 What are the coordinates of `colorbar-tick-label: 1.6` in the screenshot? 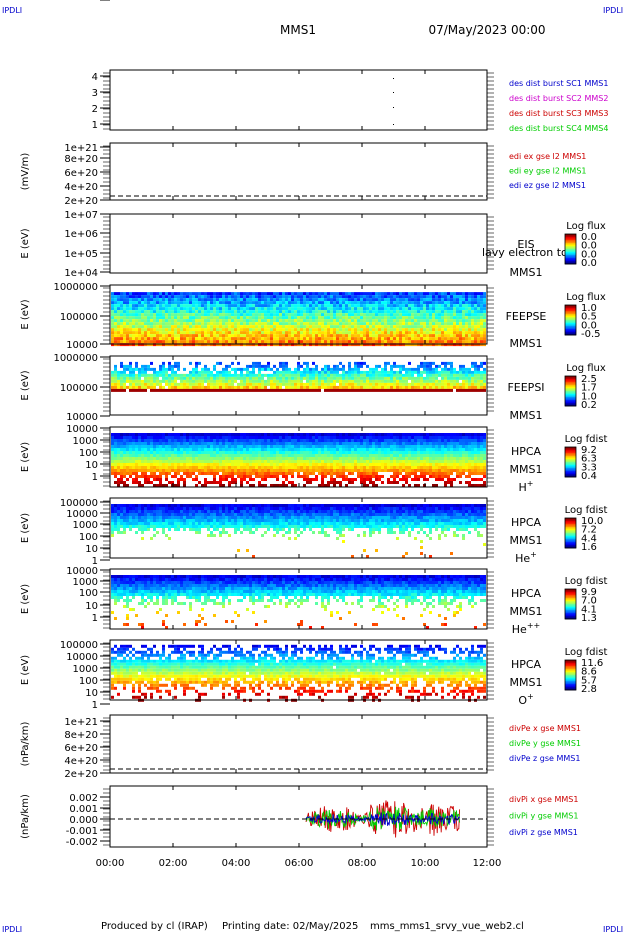 It's located at (589, 547).